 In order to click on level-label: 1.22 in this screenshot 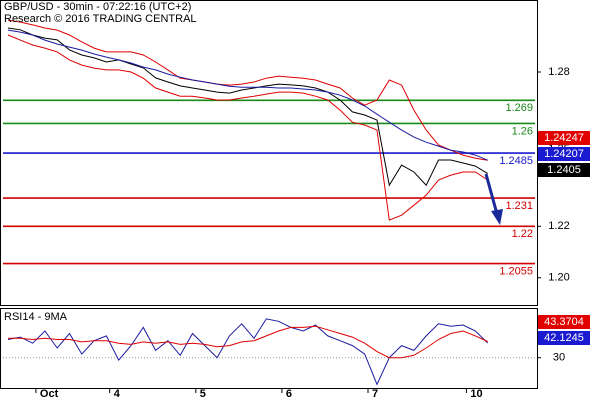, I will do `click(522, 234)`.